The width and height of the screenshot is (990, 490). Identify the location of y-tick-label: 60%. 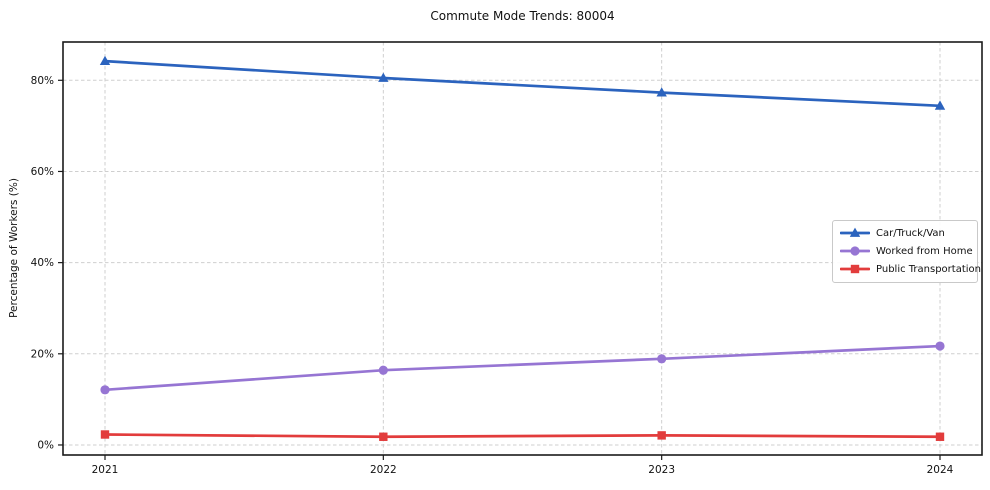
(42, 172).